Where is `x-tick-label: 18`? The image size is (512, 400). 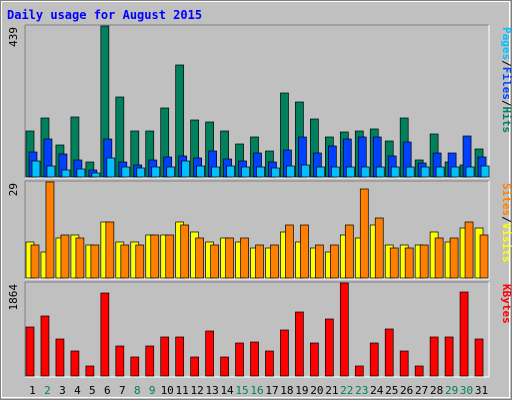 x-tick-label: 18 is located at coordinates (286, 390).